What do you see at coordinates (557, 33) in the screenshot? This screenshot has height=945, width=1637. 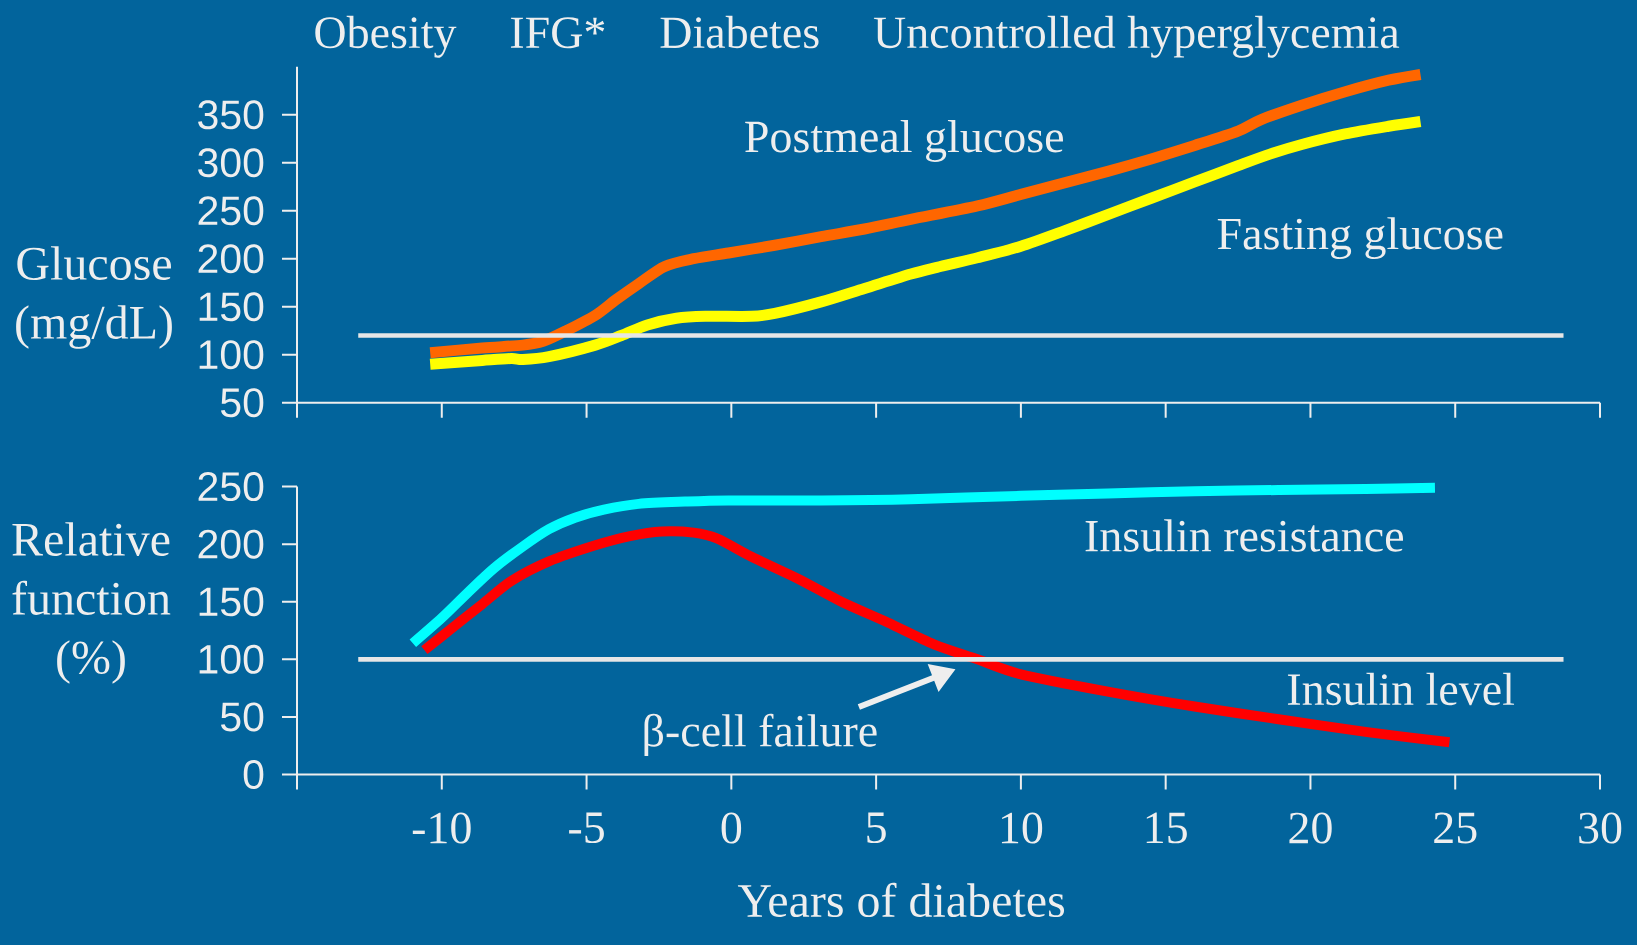 I see `text: IFG*` at bounding box center [557, 33].